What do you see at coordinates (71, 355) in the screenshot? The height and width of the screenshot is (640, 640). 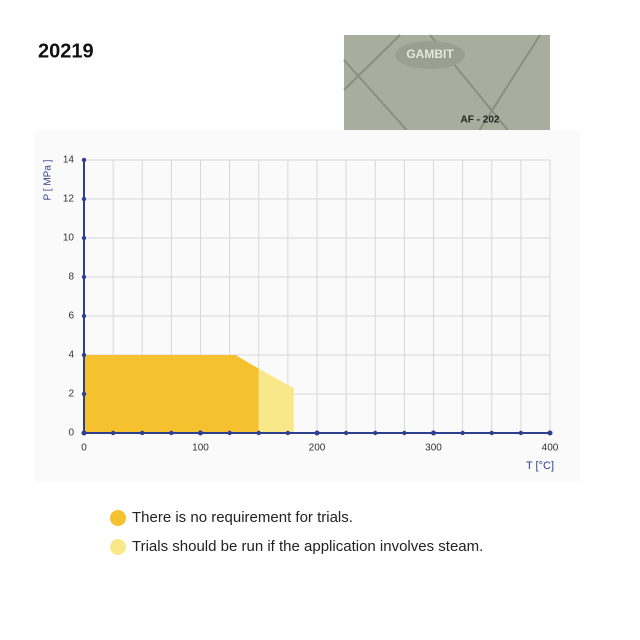 I see `y-tick-label: 4` at bounding box center [71, 355].